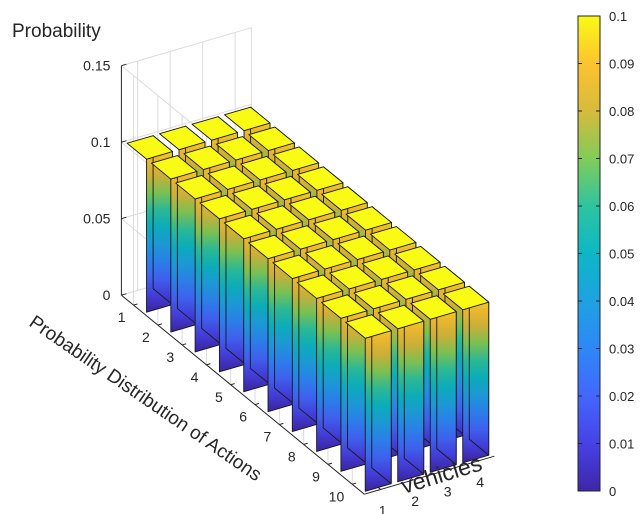 The height and width of the screenshot is (514, 643). What do you see at coordinates (243, 417) in the screenshot?
I see `y-tick-label: 6` at bounding box center [243, 417].